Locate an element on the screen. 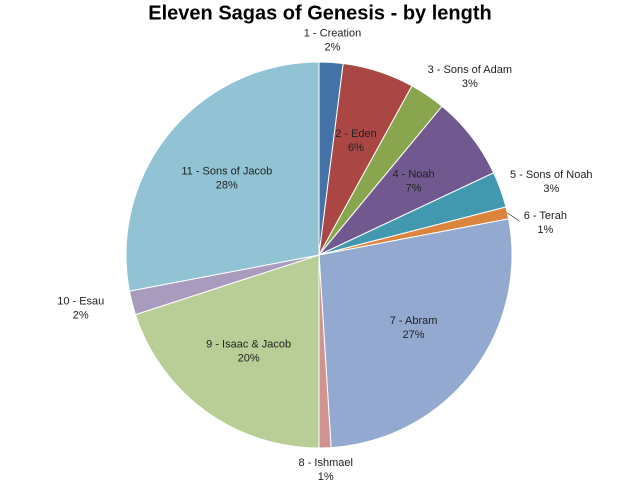  slice-label: 8 - Ishmael is located at coordinates (326, 463).